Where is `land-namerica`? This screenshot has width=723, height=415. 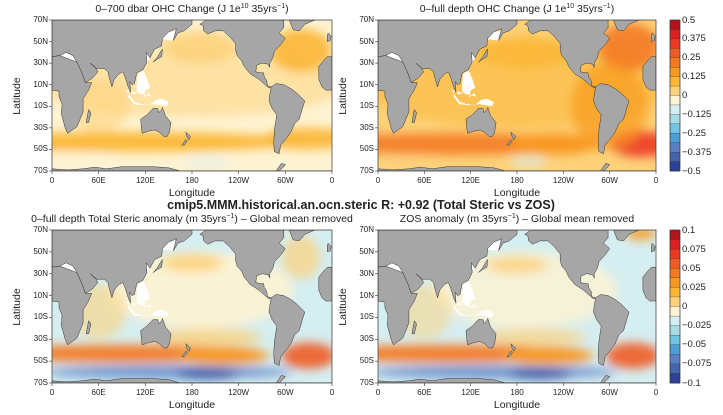
land-namerica is located at coordinates (567, 54).